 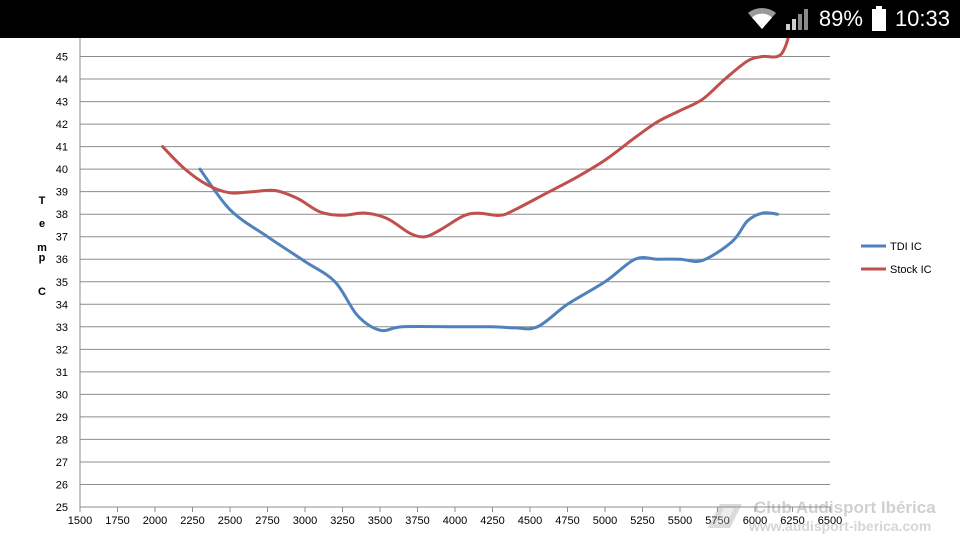 I want to click on club-logo, so click(x=725, y=516).